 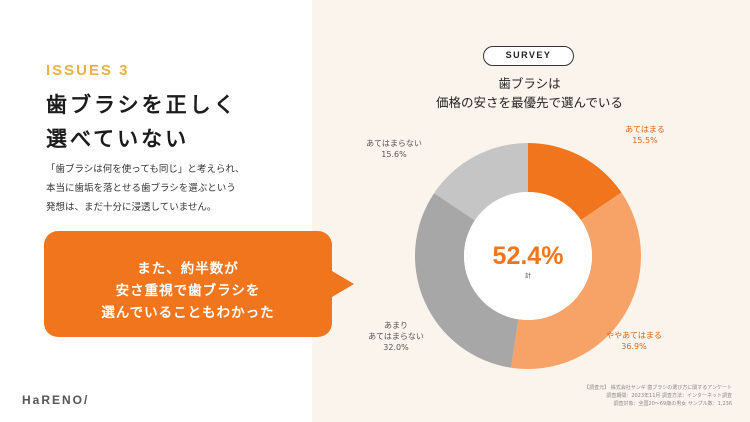 I want to click on description-line-2: 本当に歯垢を落とせる歯ブラシを選ぶという, so click(x=141, y=188).